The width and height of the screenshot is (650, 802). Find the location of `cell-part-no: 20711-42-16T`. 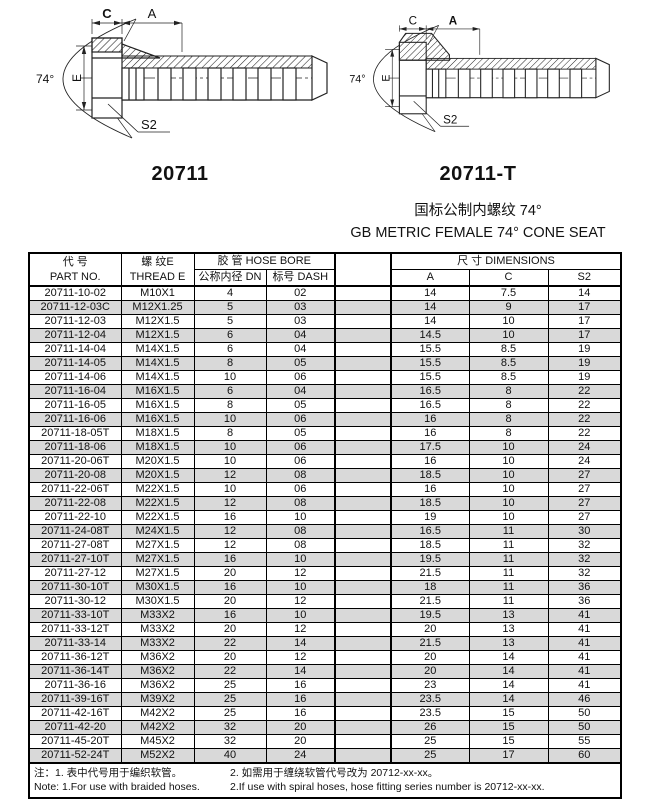

cell-part-no: 20711-42-16T is located at coordinates (75, 713).